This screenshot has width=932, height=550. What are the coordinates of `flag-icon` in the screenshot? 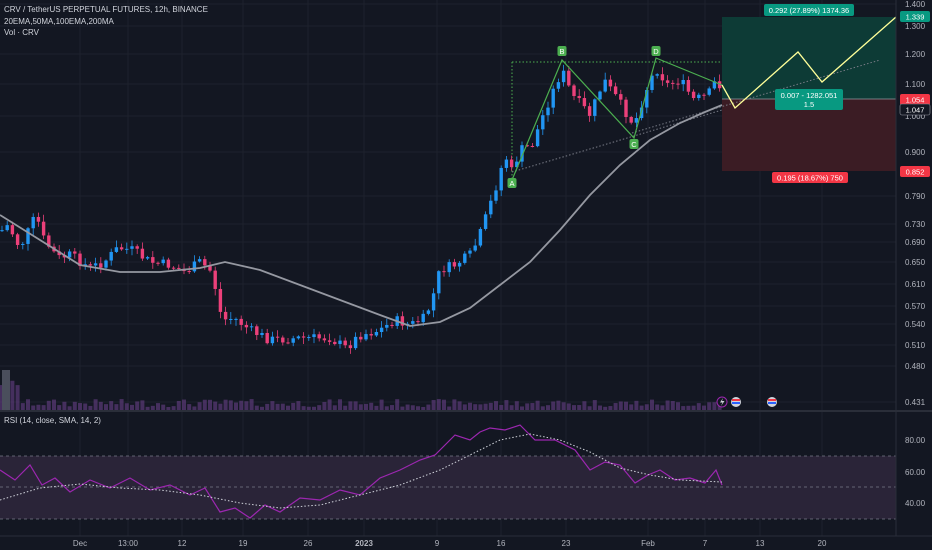 It's located at (772, 402).